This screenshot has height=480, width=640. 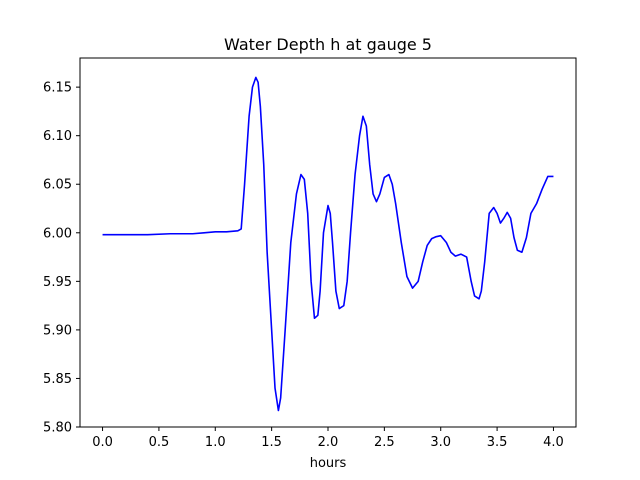 What do you see at coordinates (384, 442) in the screenshot?
I see `x-tick-label: 2.5` at bounding box center [384, 442].